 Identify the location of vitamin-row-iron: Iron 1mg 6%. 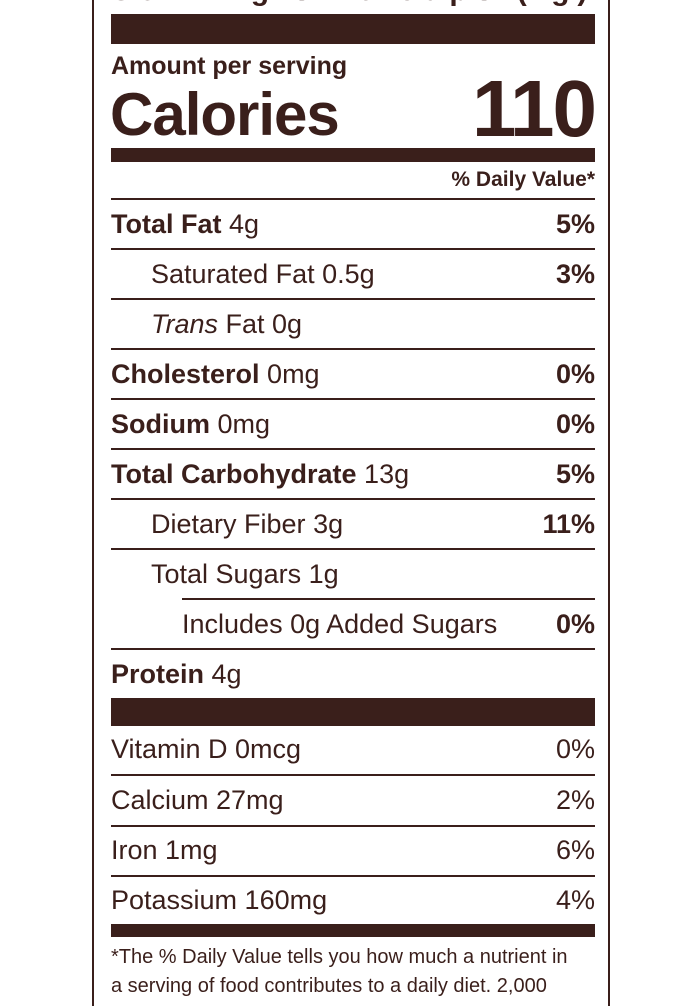
(353, 850).